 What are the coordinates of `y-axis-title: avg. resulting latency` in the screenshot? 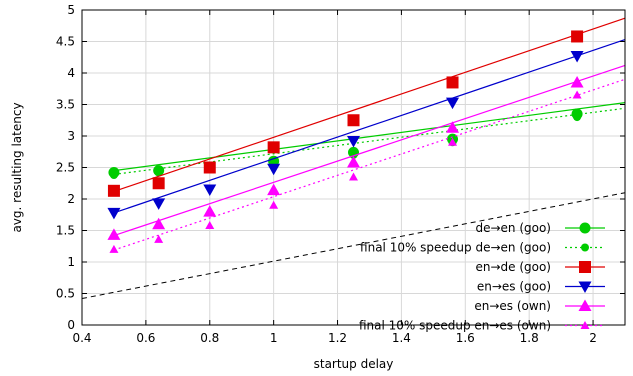 It's located at (17, 167).